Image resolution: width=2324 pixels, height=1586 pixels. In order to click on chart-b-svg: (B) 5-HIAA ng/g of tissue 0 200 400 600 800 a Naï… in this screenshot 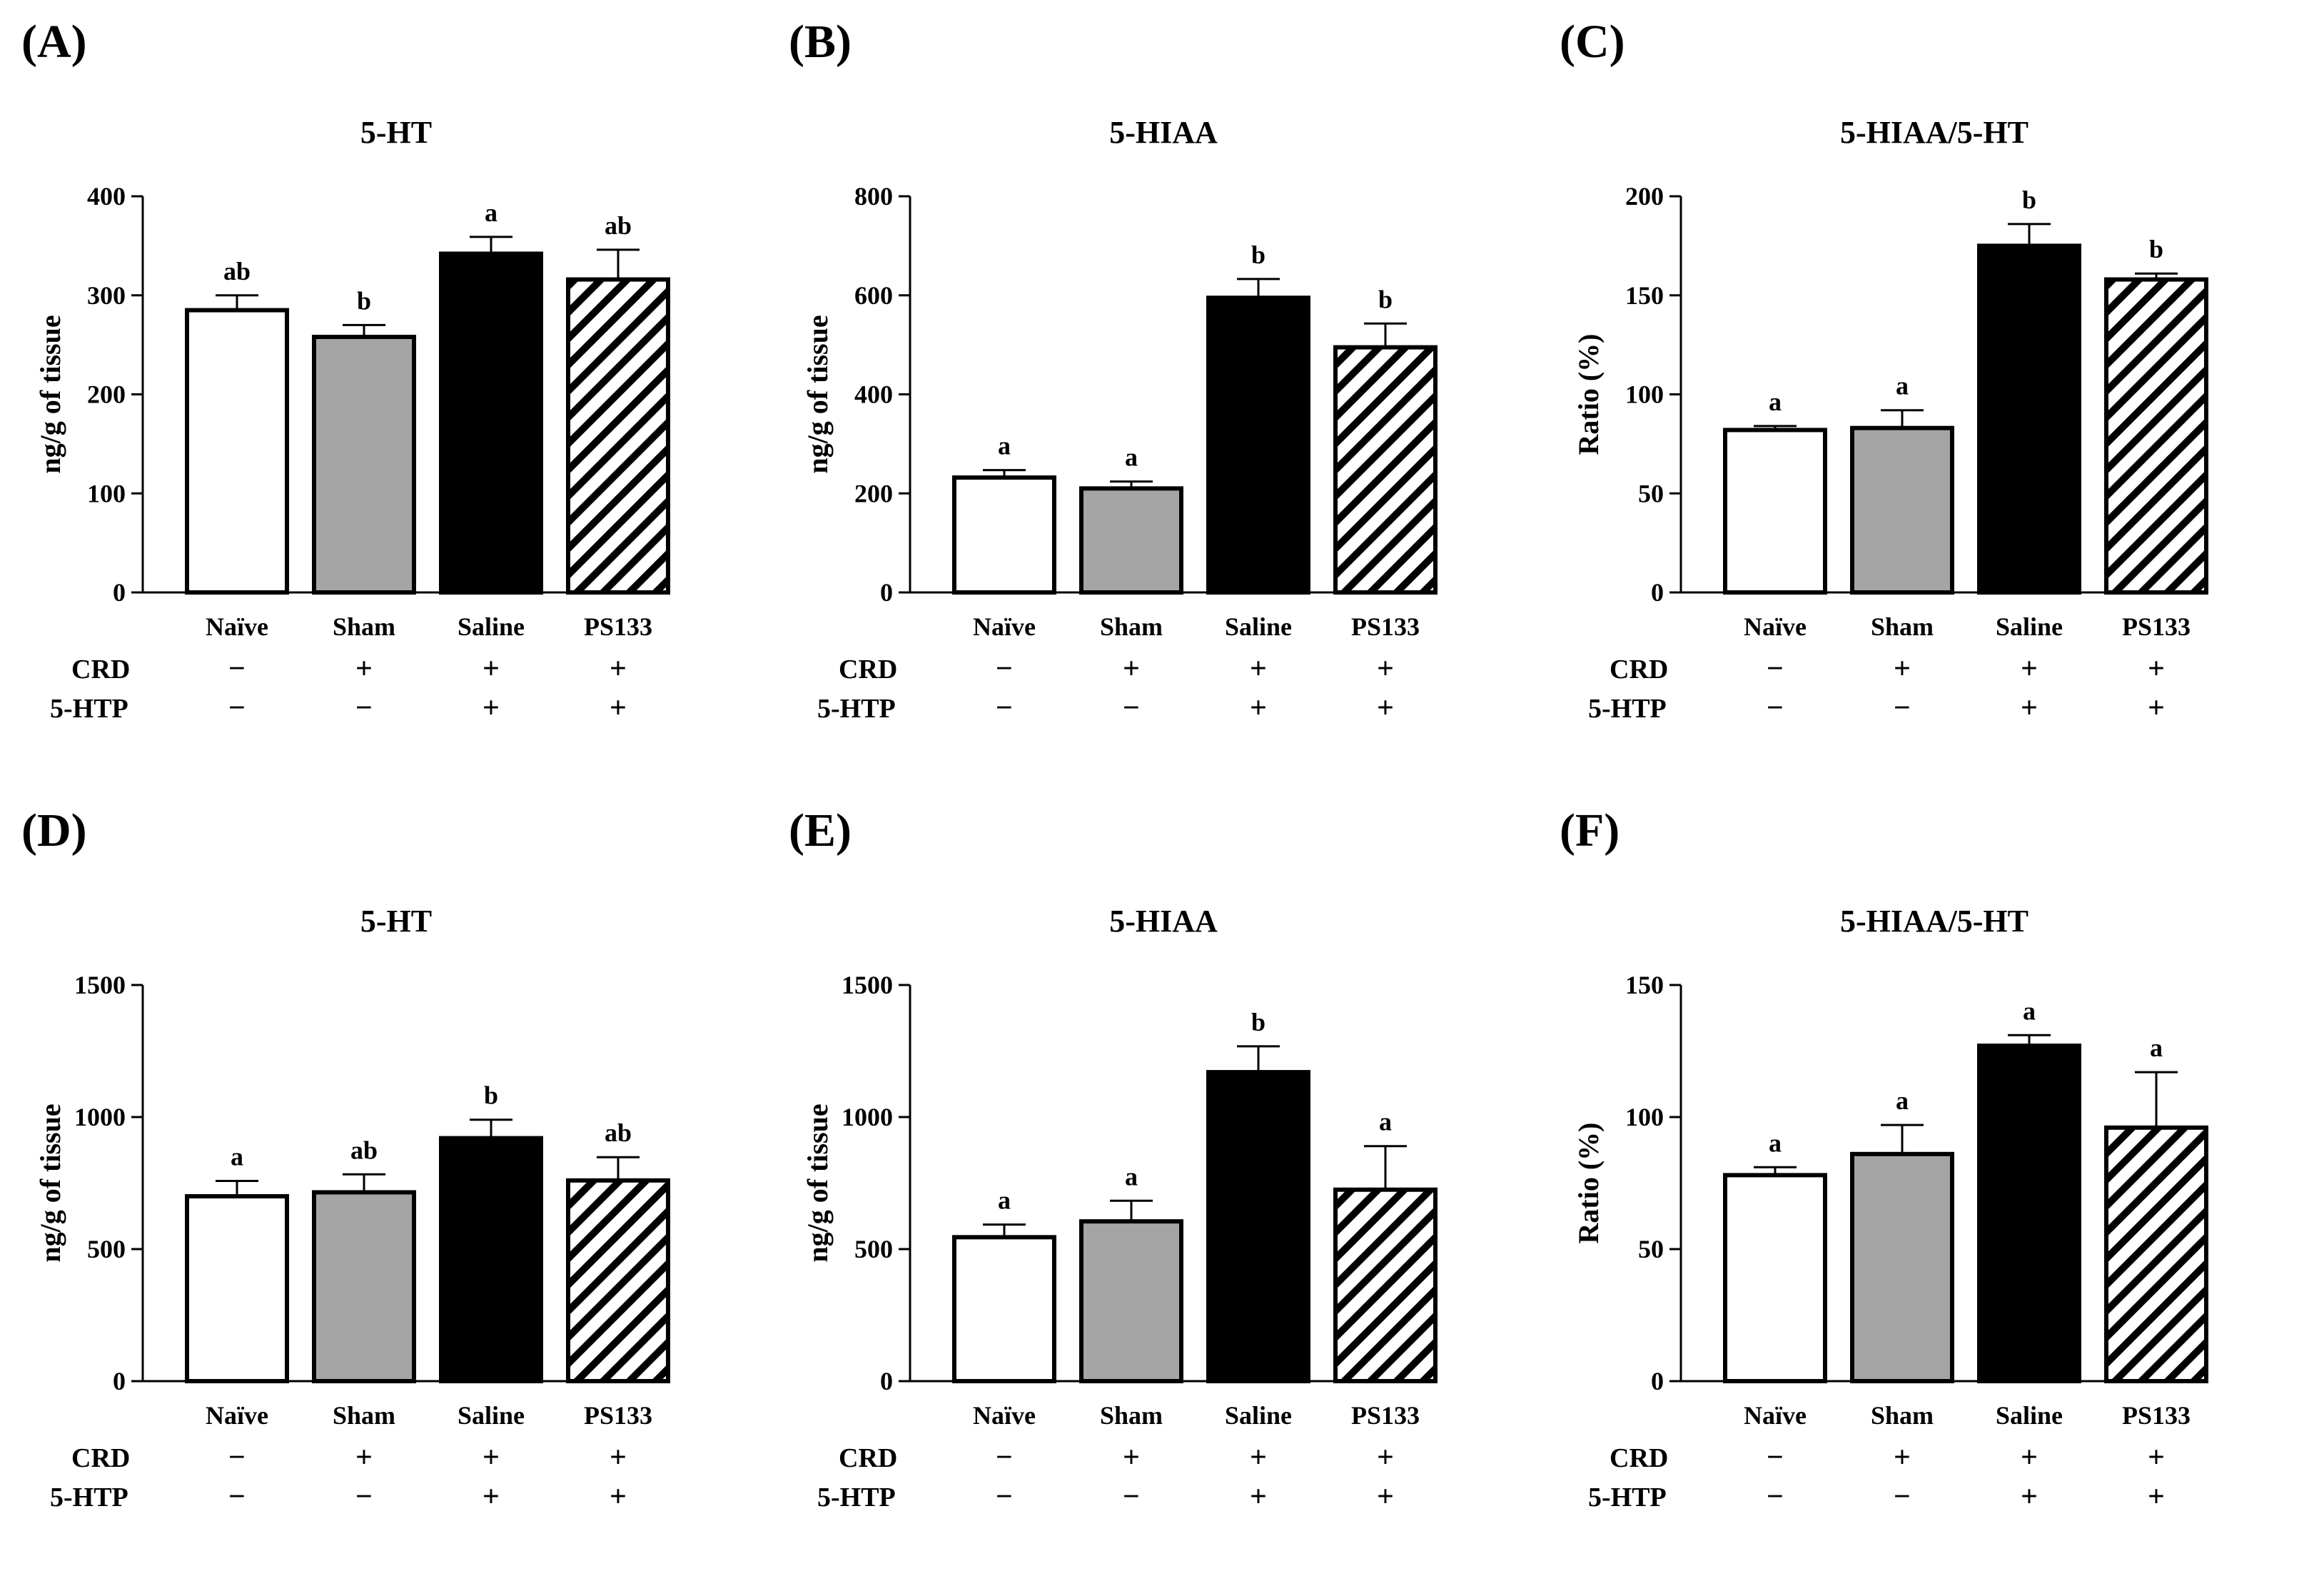, I will do `click(1114, 370)`.